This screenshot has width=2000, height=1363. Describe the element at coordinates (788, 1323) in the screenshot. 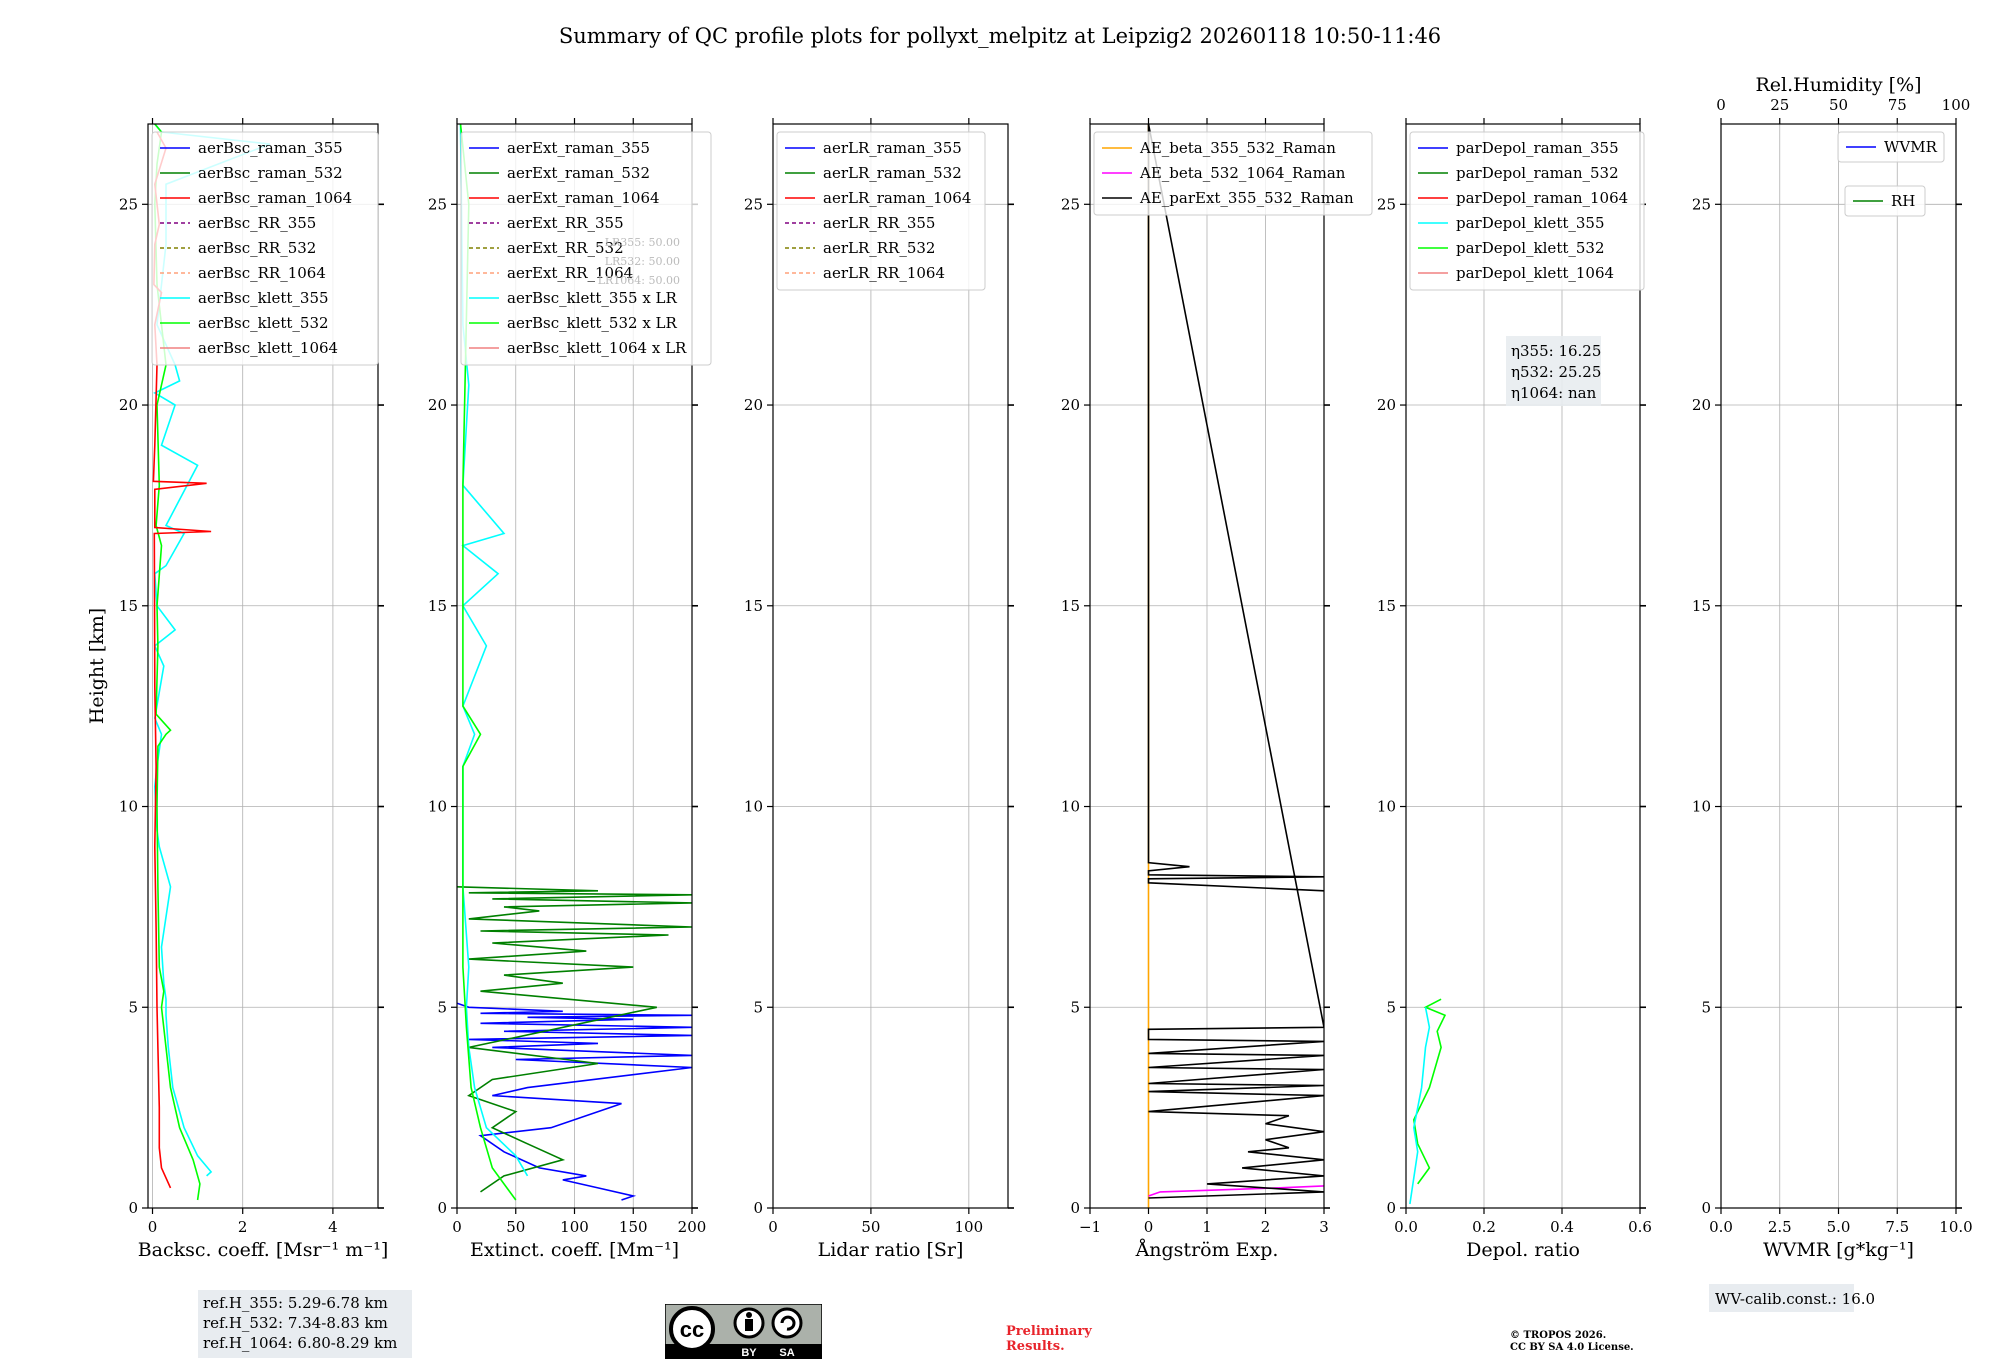

I see `sa-arrow-icon` at that location.